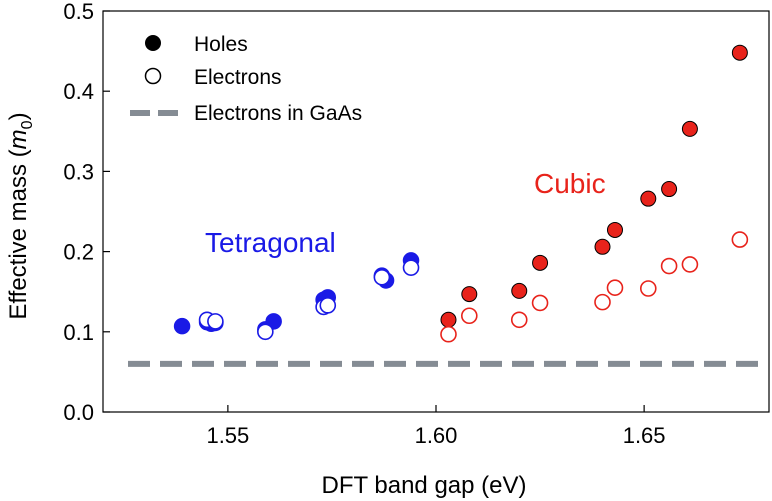  What do you see at coordinates (78, 412) in the screenshot?
I see `y-tick-label: 0.0` at bounding box center [78, 412].